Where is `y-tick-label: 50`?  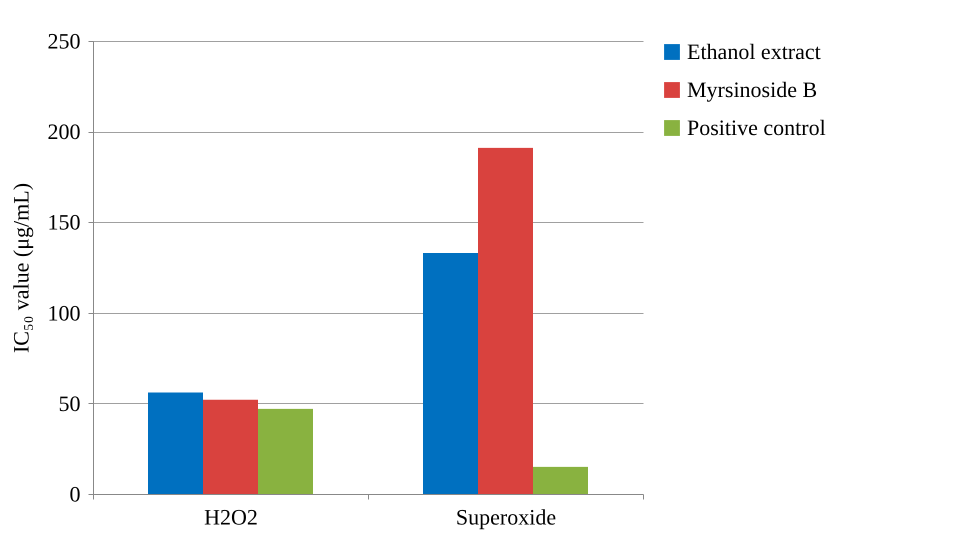
y-tick-label: 50 is located at coordinates (69, 403).